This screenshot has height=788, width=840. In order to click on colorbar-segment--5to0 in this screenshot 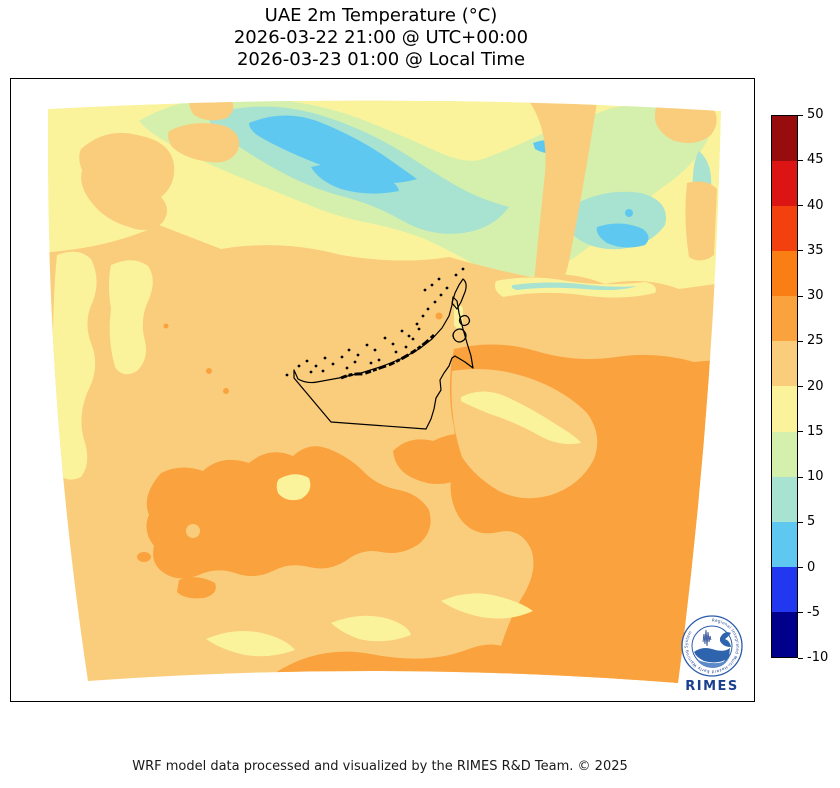, I will do `click(784, 589)`.